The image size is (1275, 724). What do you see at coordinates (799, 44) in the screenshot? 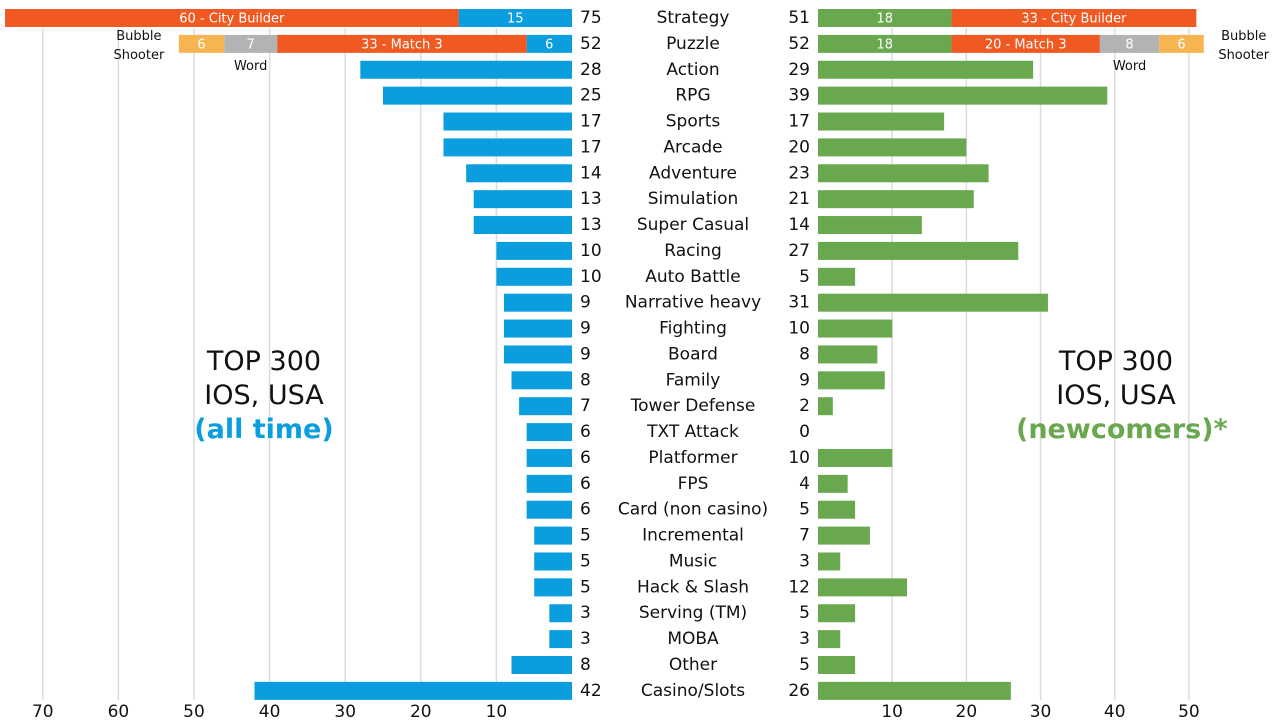
I see `value-label: 52` at bounding box center [799, 44].